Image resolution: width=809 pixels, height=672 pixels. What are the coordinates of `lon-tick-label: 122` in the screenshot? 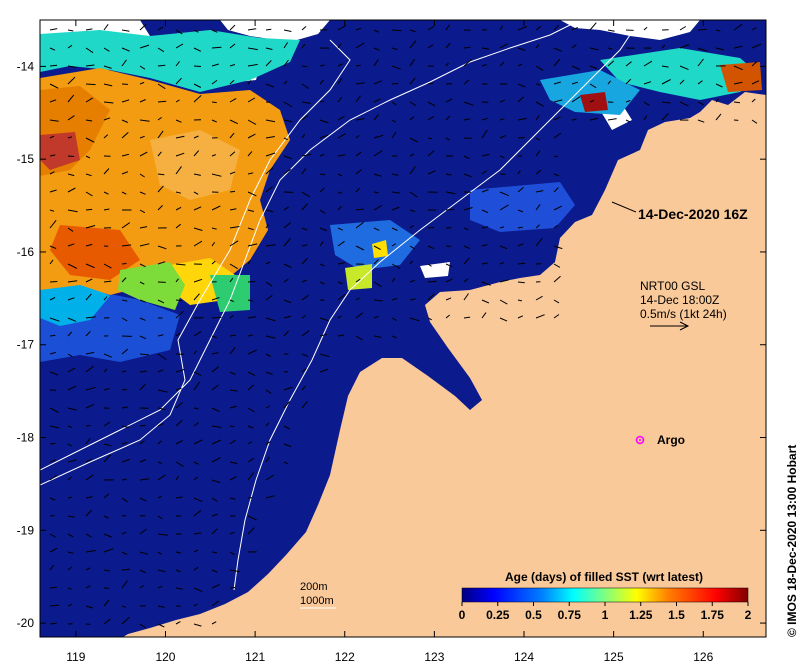 It's located at (345, 657).